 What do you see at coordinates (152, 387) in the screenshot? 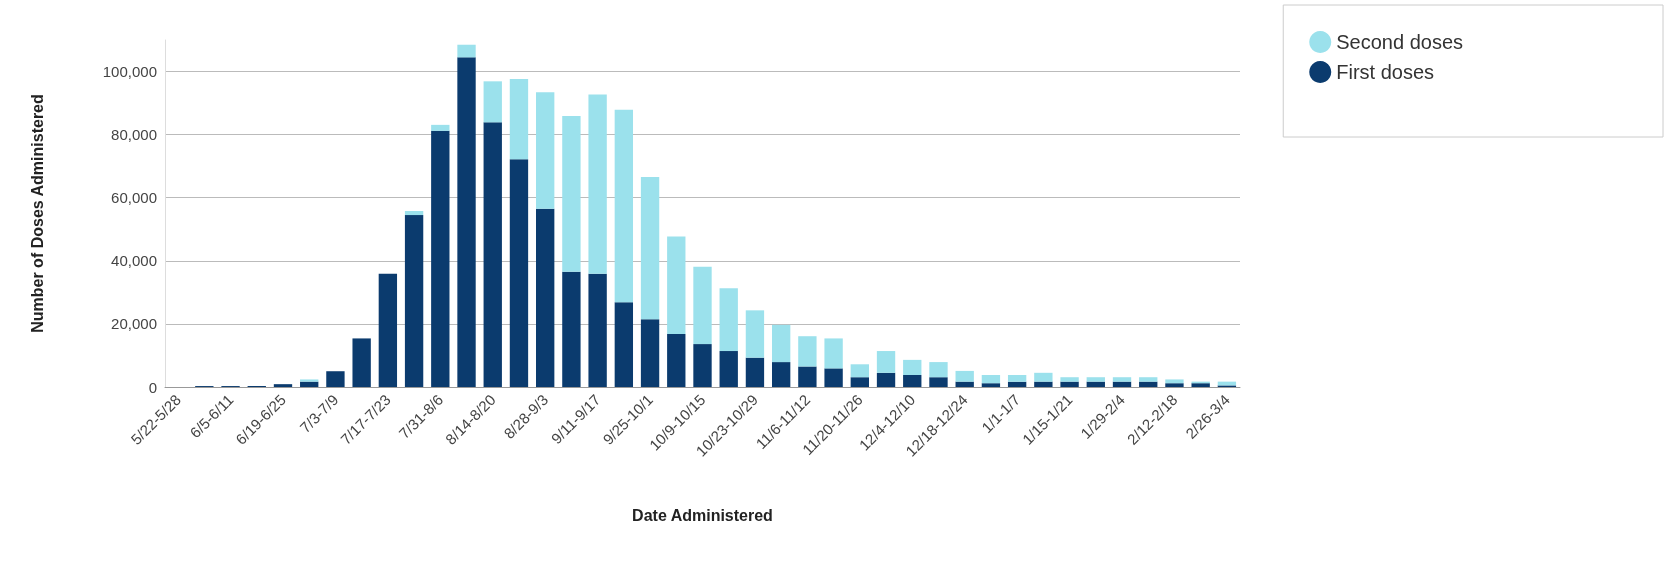
I see `y-tick-label: 0` at bounding box center [152, 387].